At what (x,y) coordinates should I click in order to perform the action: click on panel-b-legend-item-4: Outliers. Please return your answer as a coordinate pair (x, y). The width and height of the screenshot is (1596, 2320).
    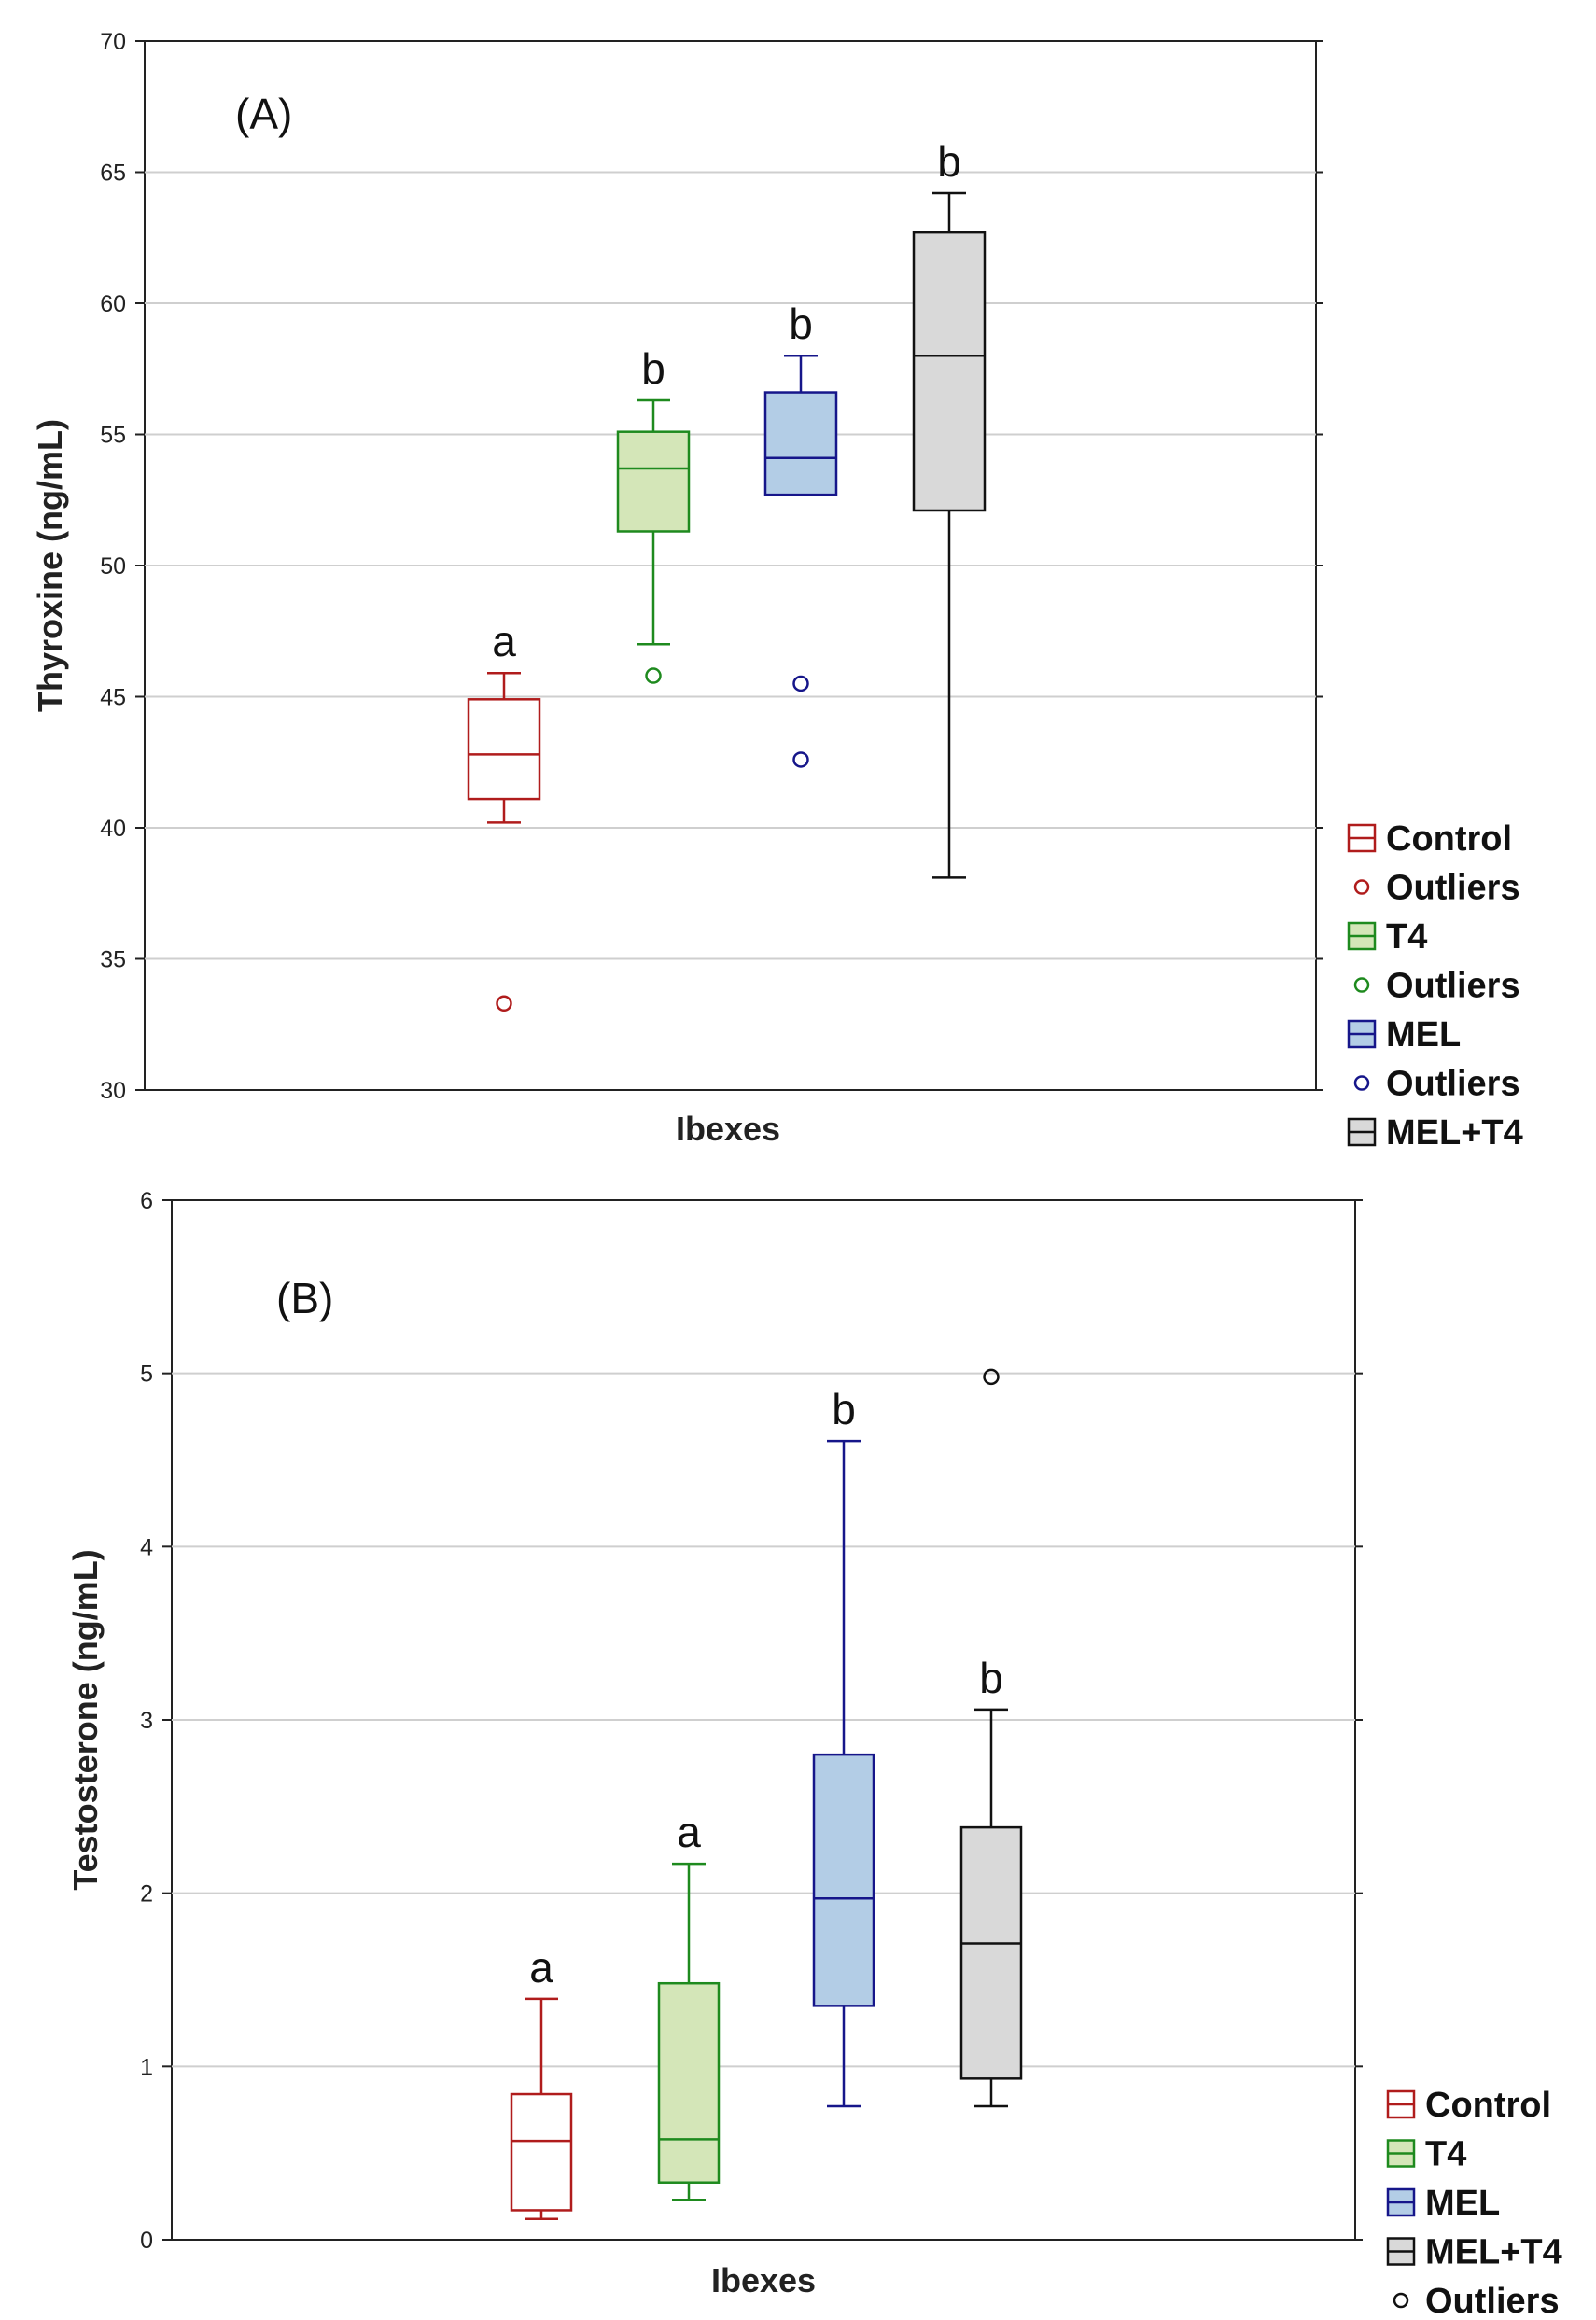
    Looking at the image, I should click on (1476, 2301).